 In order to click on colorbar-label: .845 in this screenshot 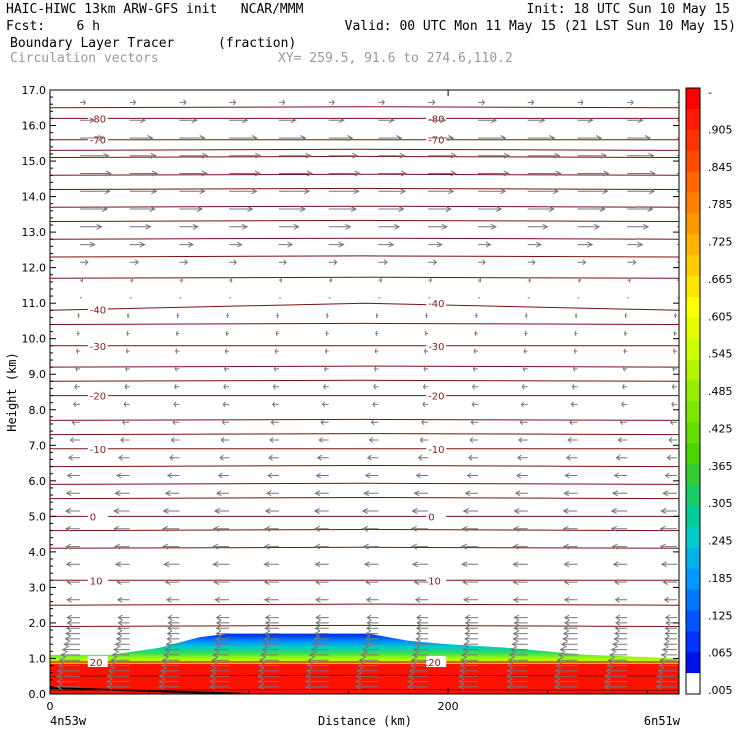, I will do `click(720, 167)`.